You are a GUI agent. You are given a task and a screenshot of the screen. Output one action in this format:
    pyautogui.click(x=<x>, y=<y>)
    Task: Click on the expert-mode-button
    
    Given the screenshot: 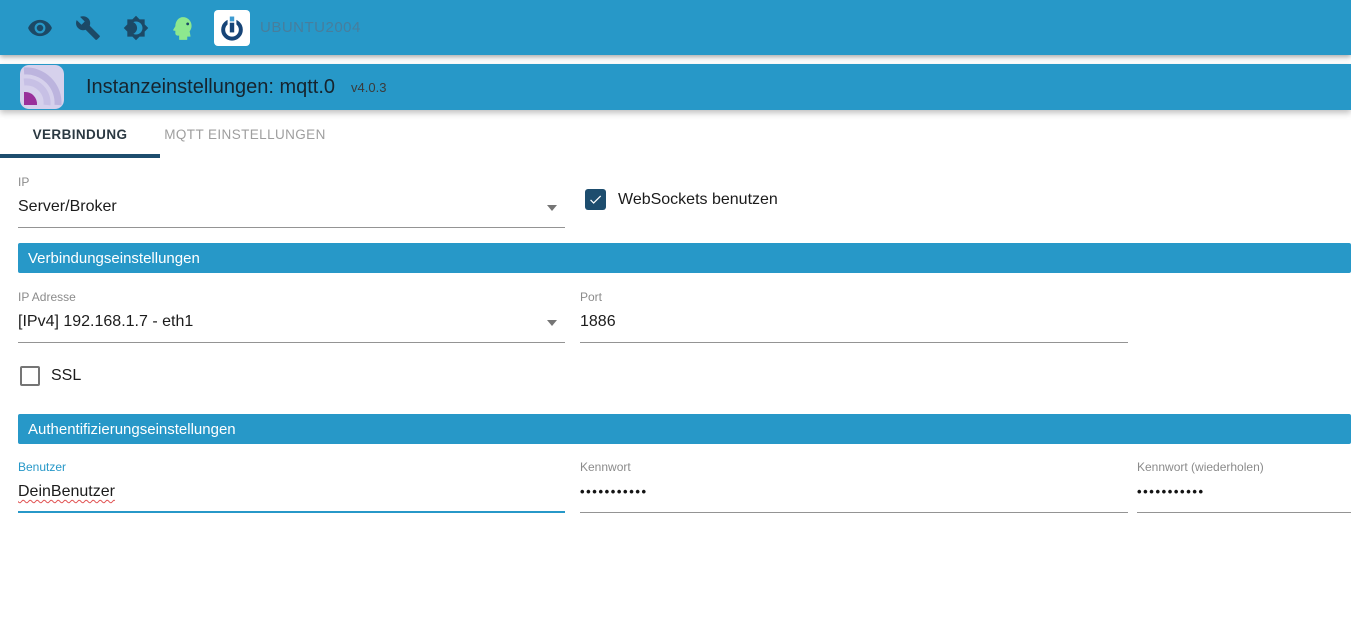 What is the action you would take?
    pyautogui.click(x=184, y=28)
    